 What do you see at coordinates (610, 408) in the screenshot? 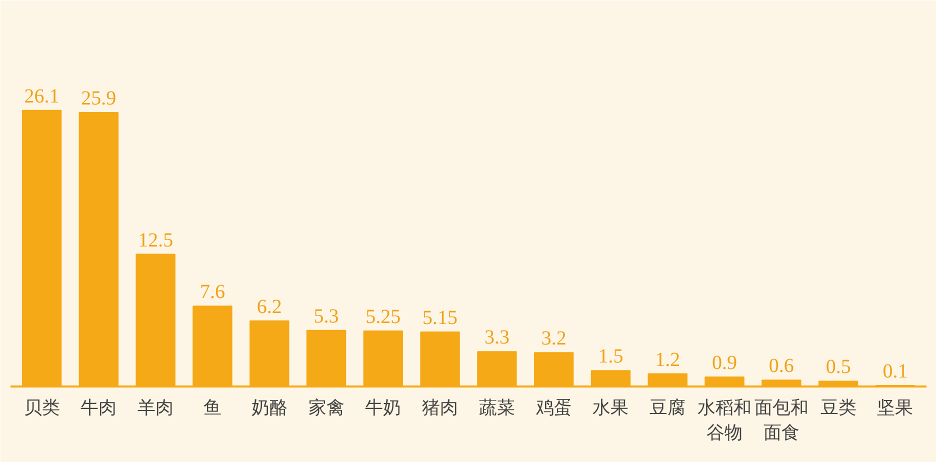
I see `x-tick-label: 水果` at bounding box center [610, 408].